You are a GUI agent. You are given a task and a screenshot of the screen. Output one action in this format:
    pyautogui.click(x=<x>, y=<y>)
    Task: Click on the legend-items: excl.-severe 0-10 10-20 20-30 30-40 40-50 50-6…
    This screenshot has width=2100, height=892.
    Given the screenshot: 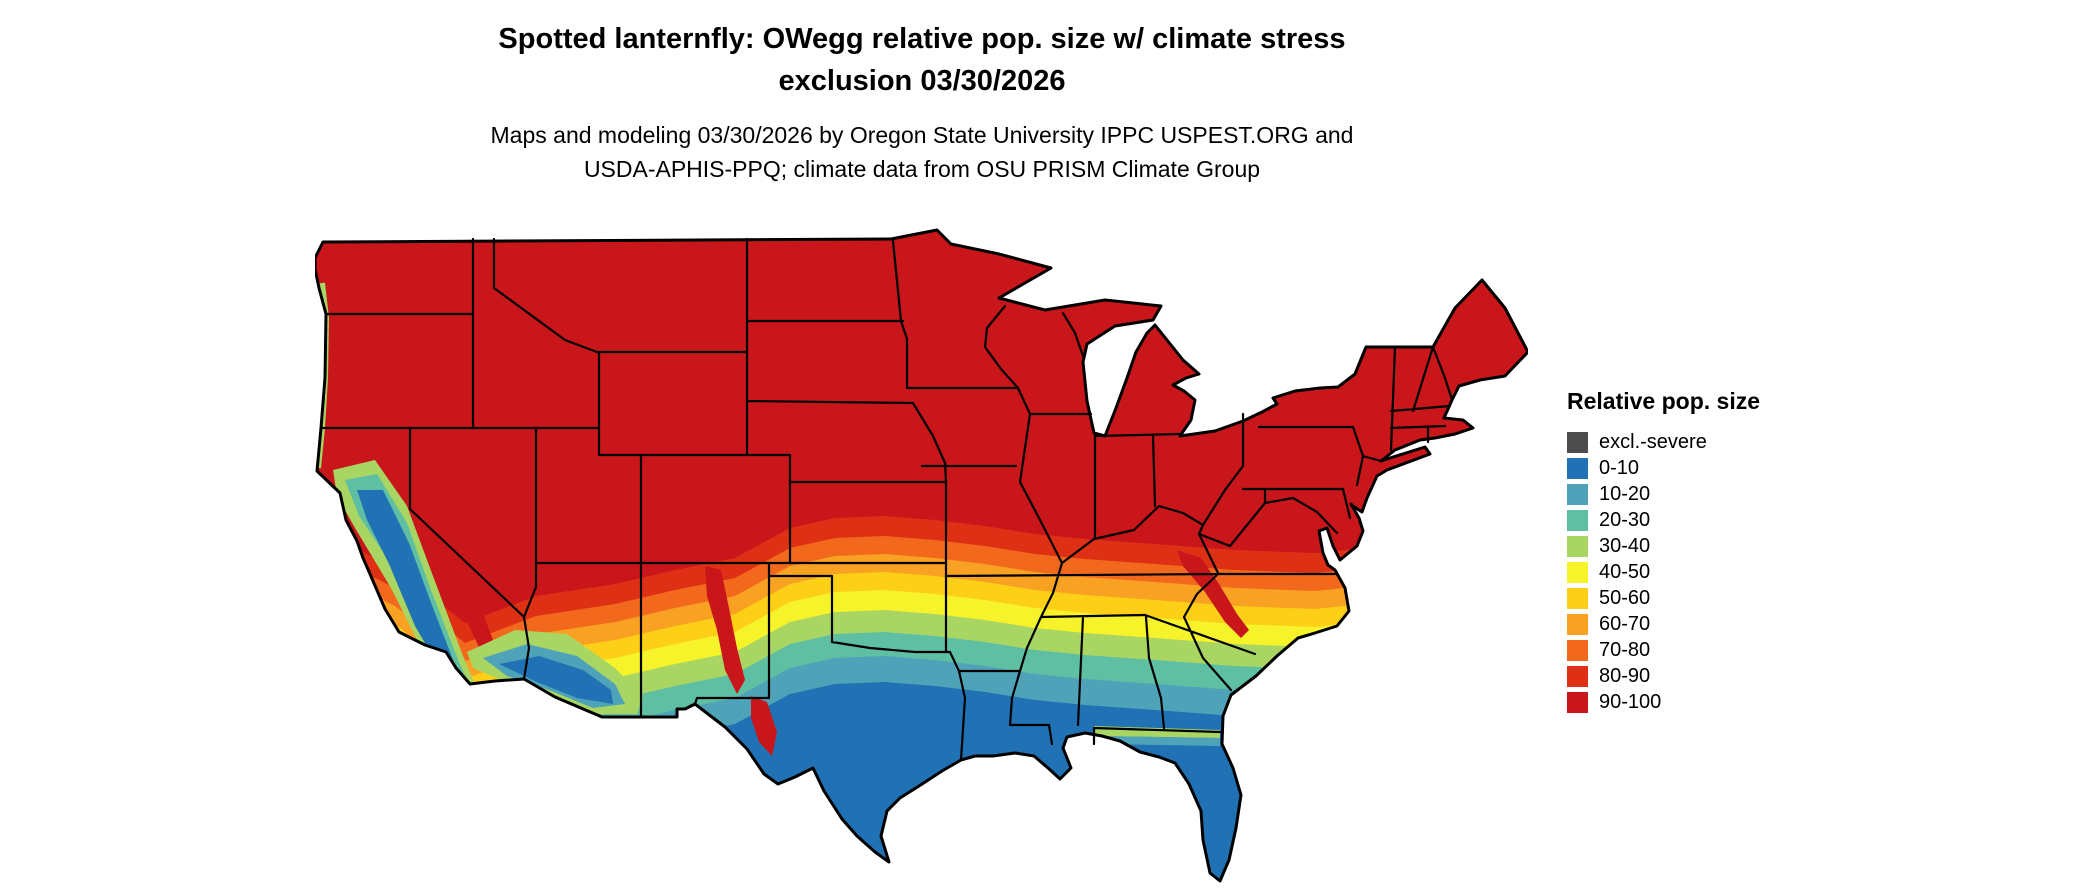 What is the action you would take?
    pyautogui.click(x=1687, y=572)
    